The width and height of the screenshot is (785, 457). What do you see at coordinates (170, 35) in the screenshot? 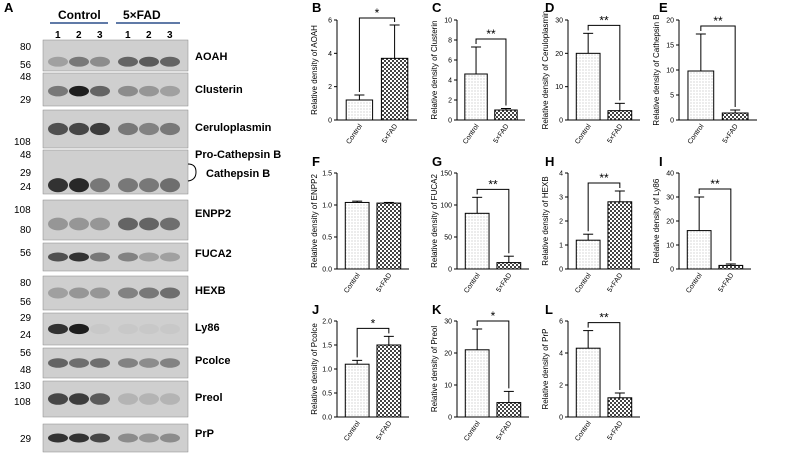
I see `lane-number: 3` at bounding box center [170, 35].